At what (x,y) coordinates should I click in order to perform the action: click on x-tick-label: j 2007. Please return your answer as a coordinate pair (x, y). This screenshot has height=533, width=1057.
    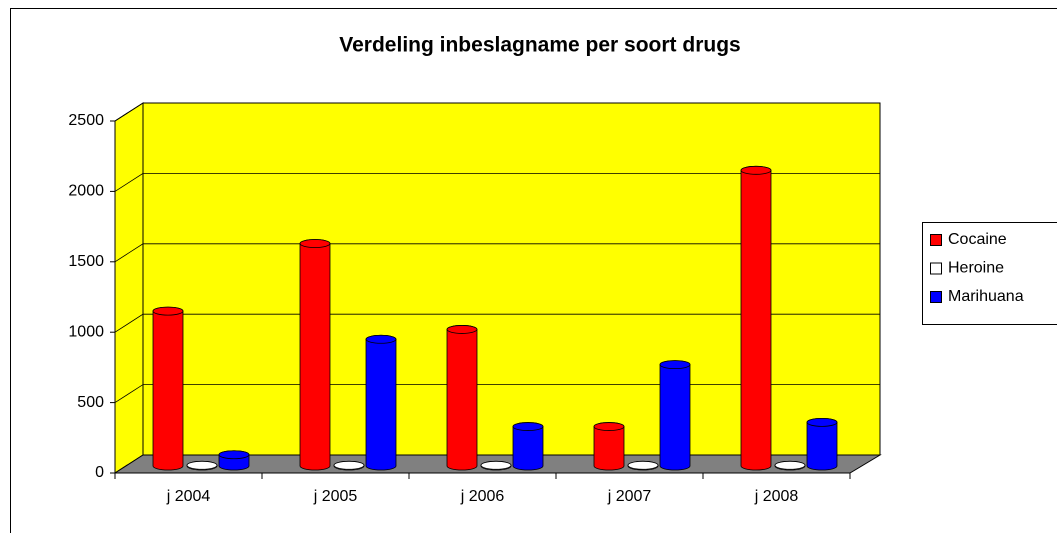
    Looking at the image, I should click on (629, 496).